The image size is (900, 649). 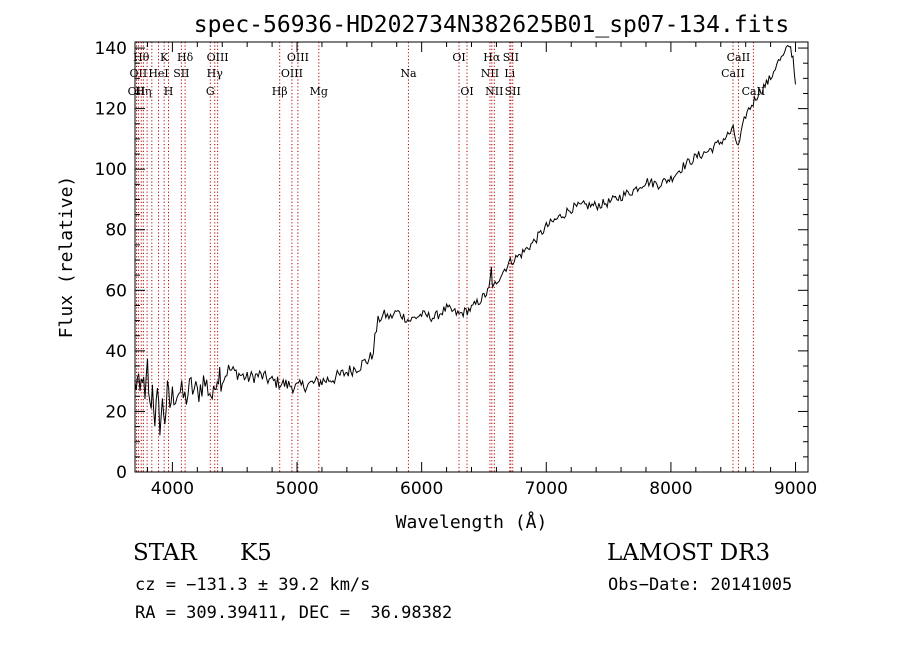 What do you see at coordinates (116, 231) in the screenshot?
I see `y-tick-label: 80` at bounding box center [116, 231].